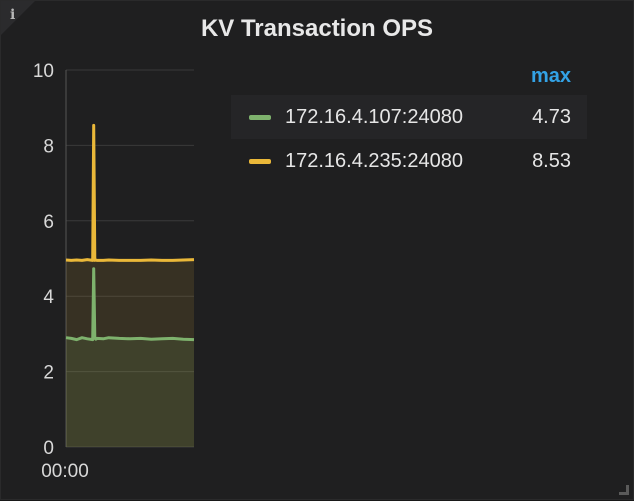 The height and width of the screenshot is (501, 634). What do you see at coordinates (65, 471) in the screenshot?
I see `x-tick-label: 00:00` at bounding box center [65, 471].